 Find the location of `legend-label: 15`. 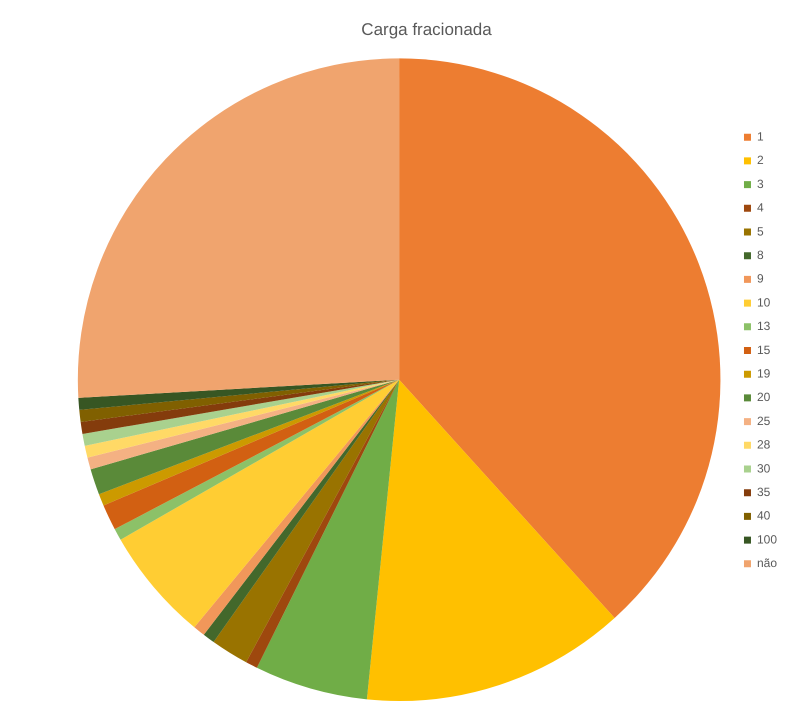

legend-label: 15 is located at coordinates (763, 349).